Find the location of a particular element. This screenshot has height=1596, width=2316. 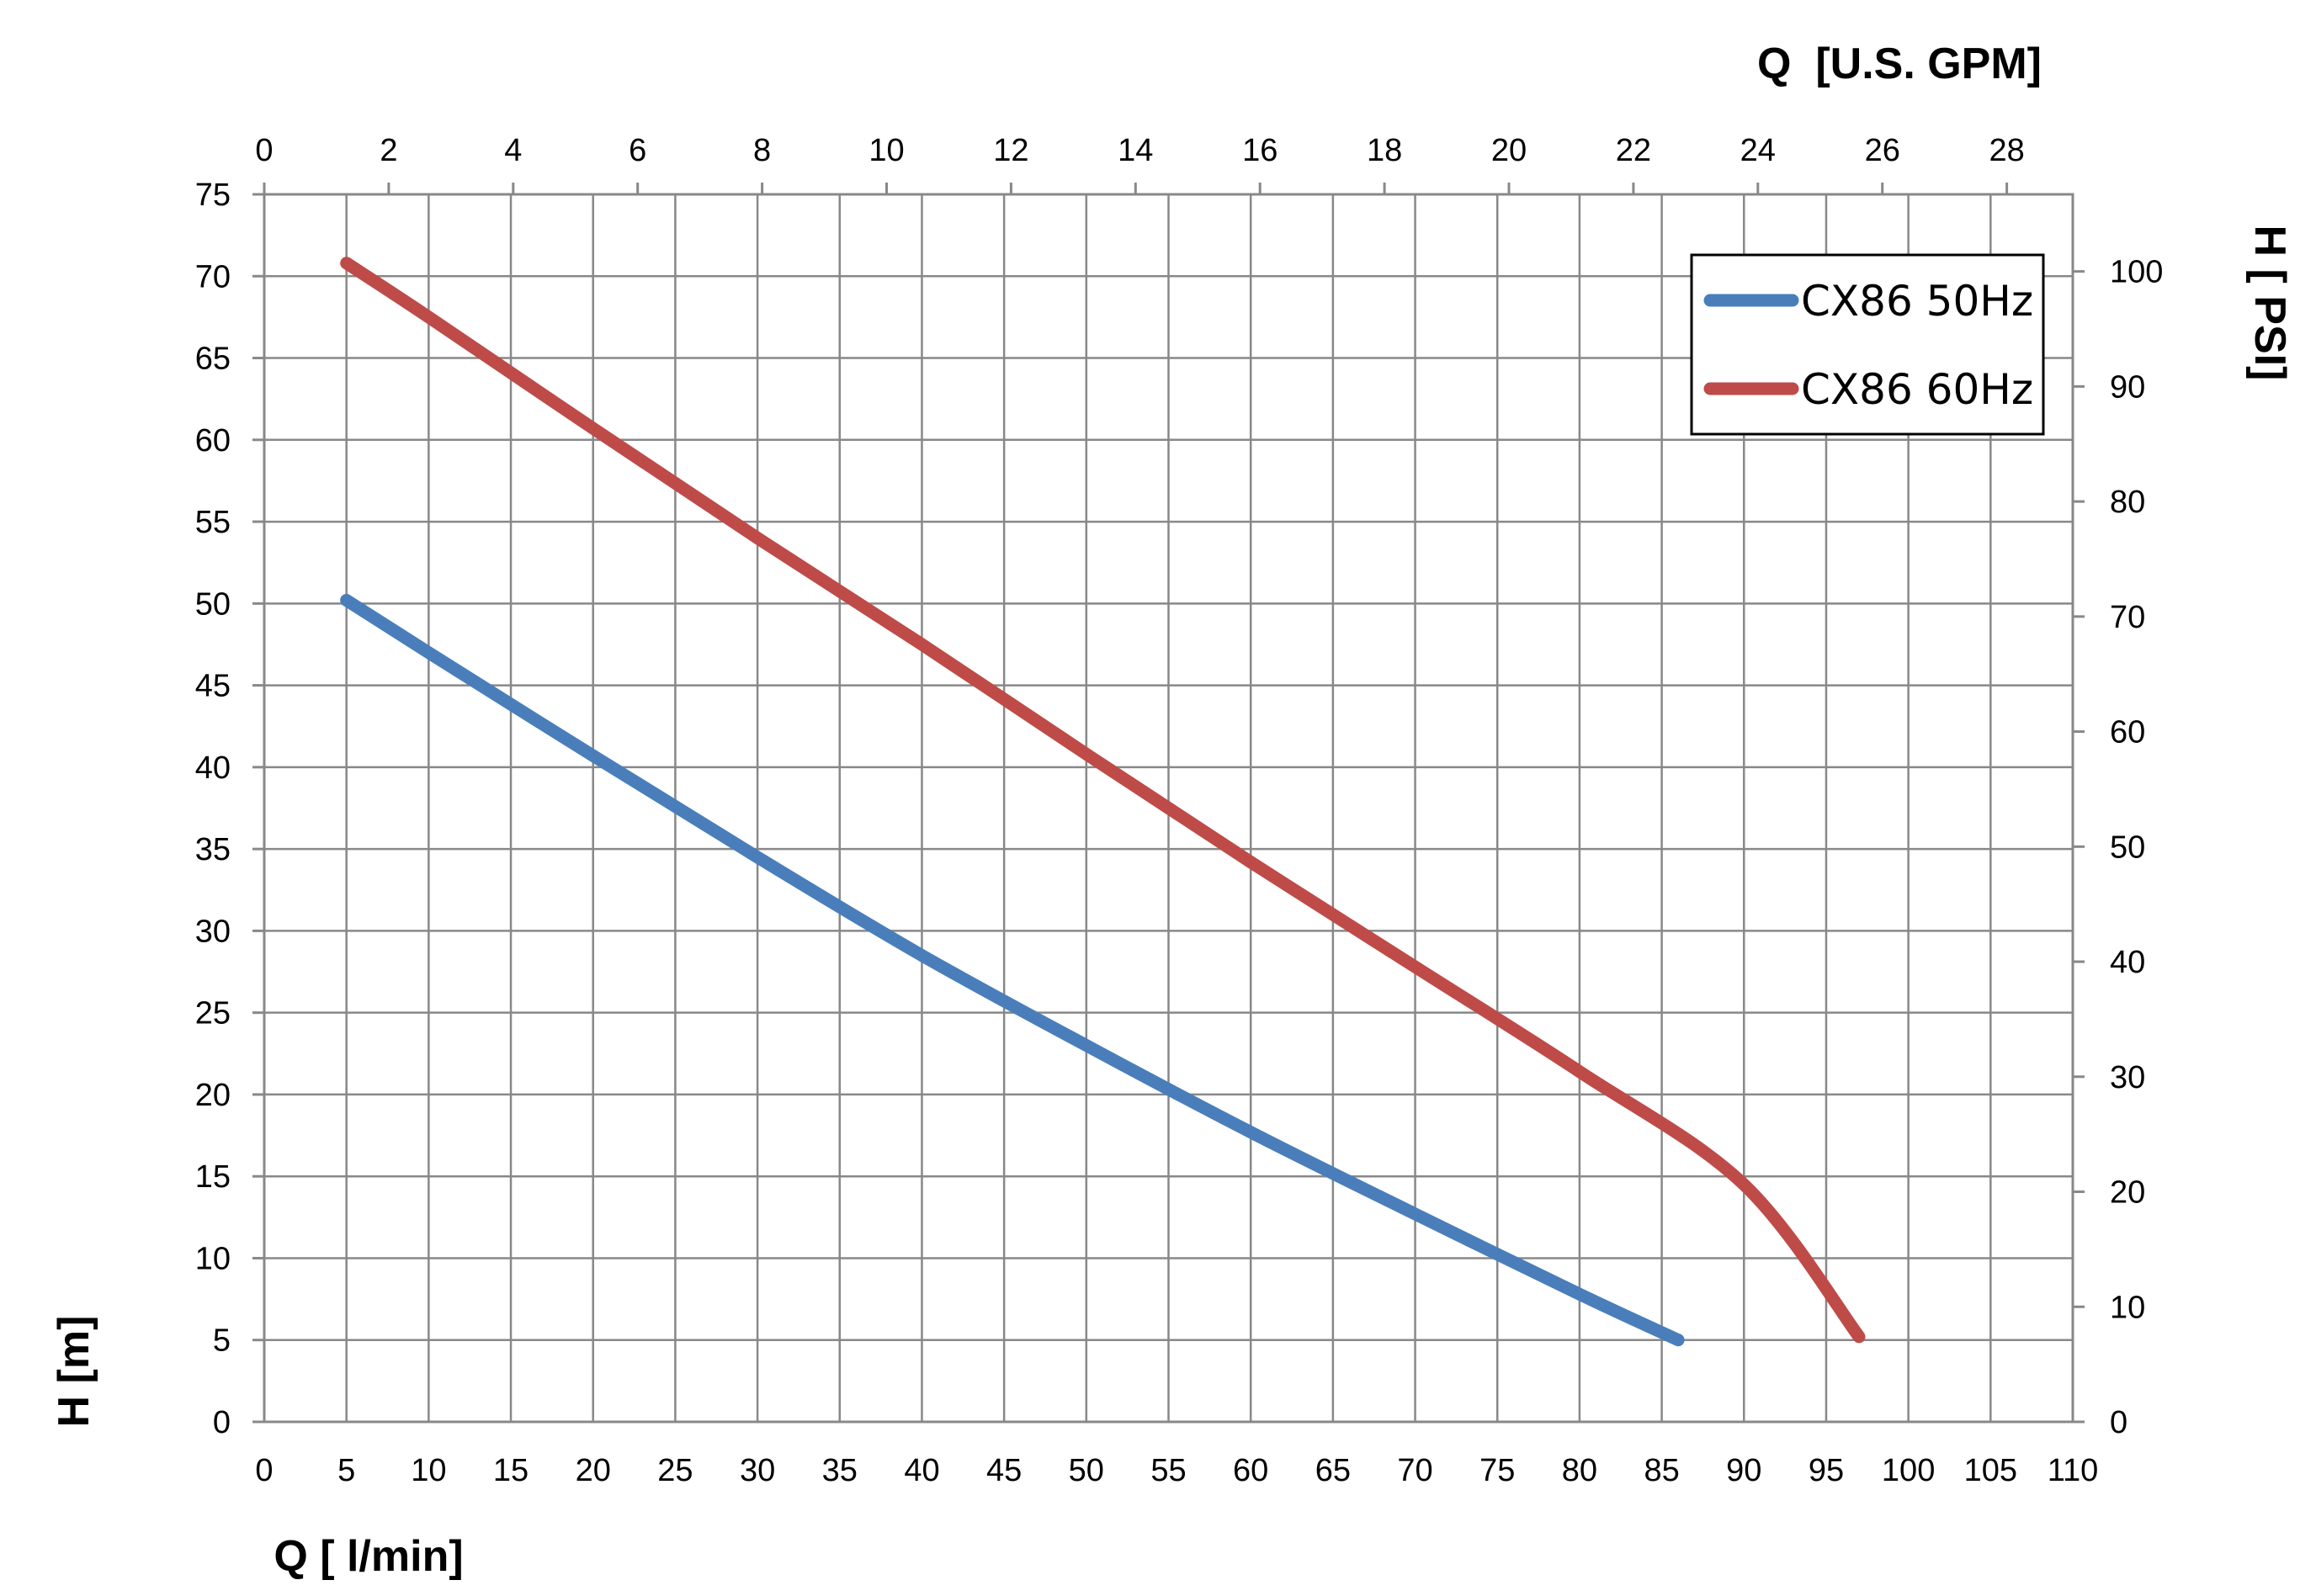

y-left-tick-label: 10 is located at coordinates (213, 1258).